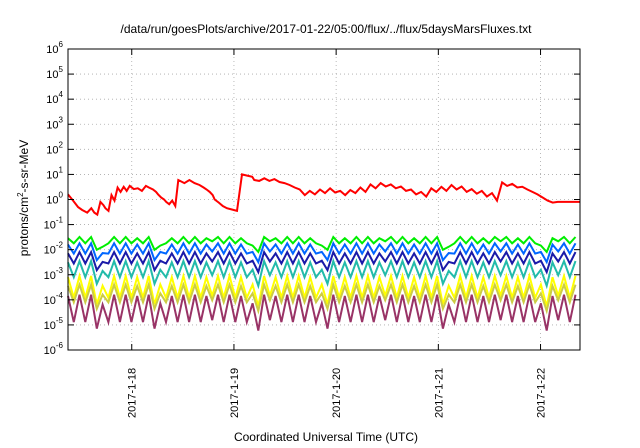 The height and width of the screenshot is (448, 640). I want to click on y-axis-label-sup: 2, so click(20, 194).